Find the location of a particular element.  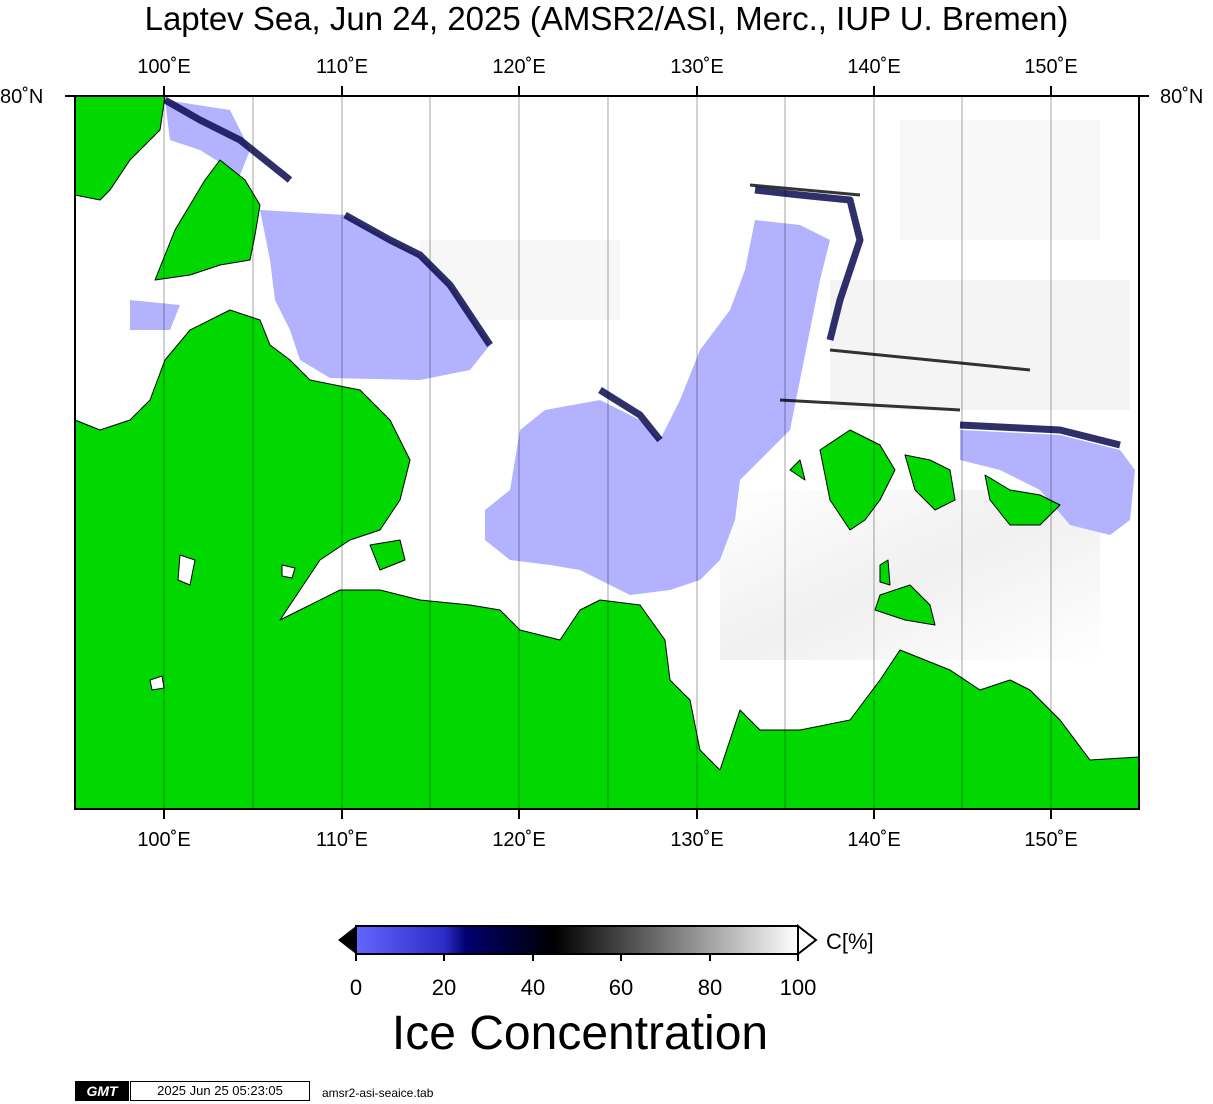

lon-tick-top: 110˚E is located at coordinates (342, 67).